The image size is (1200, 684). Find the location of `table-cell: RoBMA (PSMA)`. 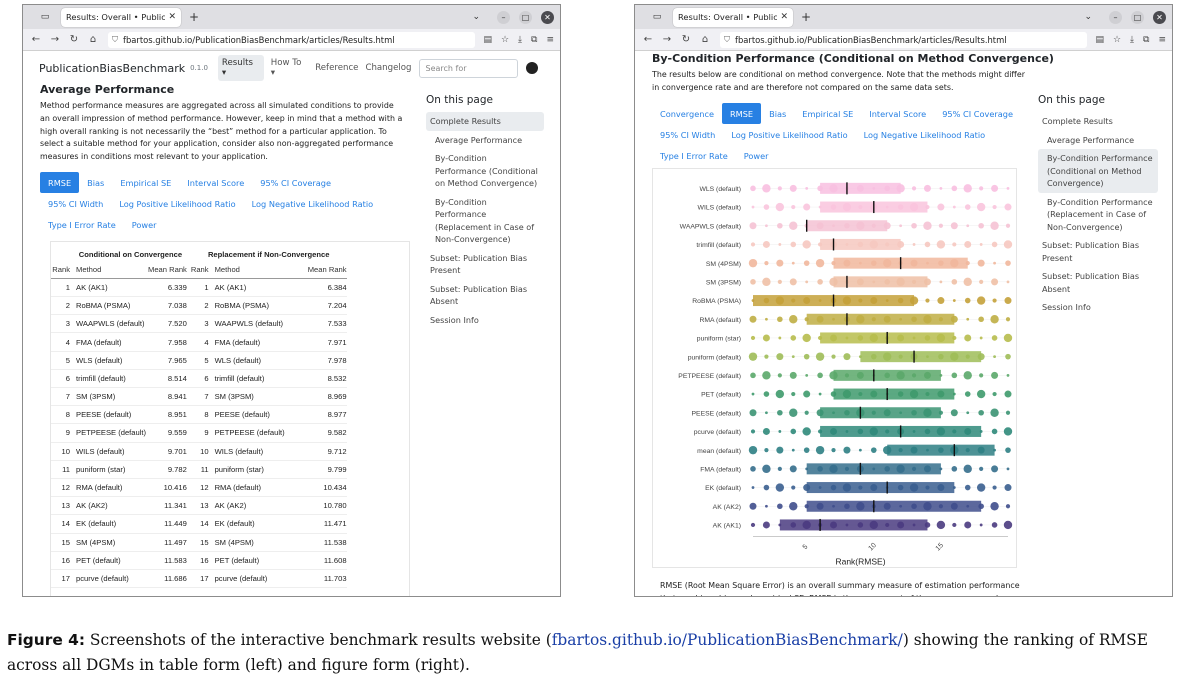

table-cell: RoBMA (PSMA) is located at coordinates (111, 306).